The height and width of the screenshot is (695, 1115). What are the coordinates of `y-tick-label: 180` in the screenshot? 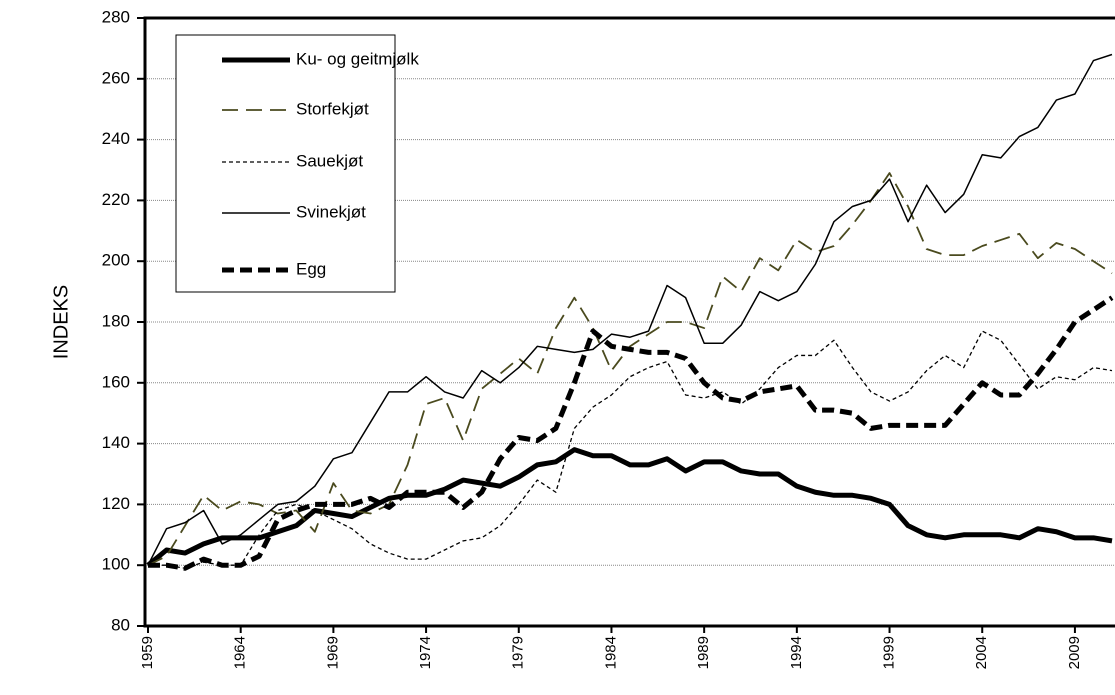 It's located at (116, 320).